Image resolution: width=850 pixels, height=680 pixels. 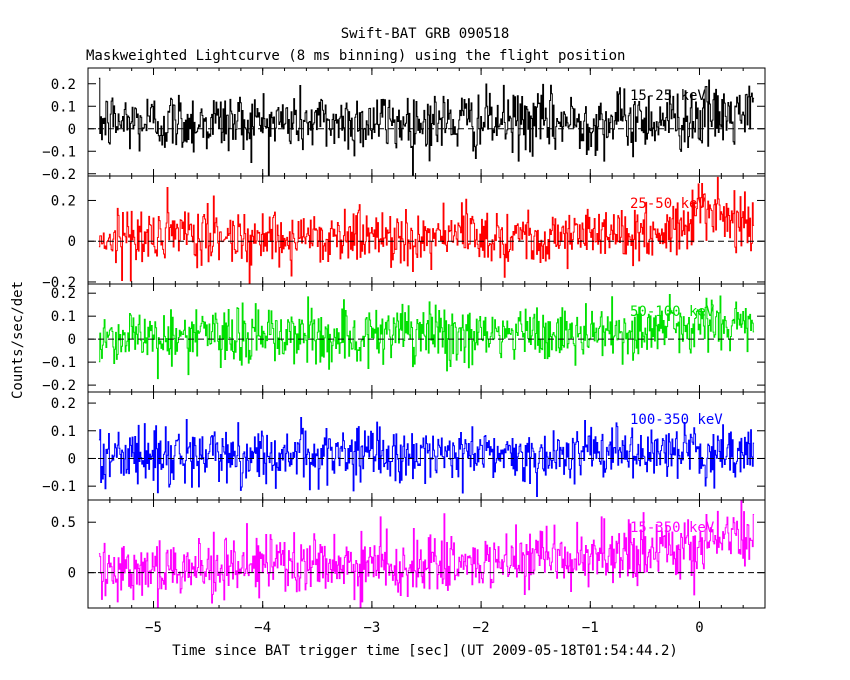 I want to click on x-tick-label: −5, so click(x=153, y=628).